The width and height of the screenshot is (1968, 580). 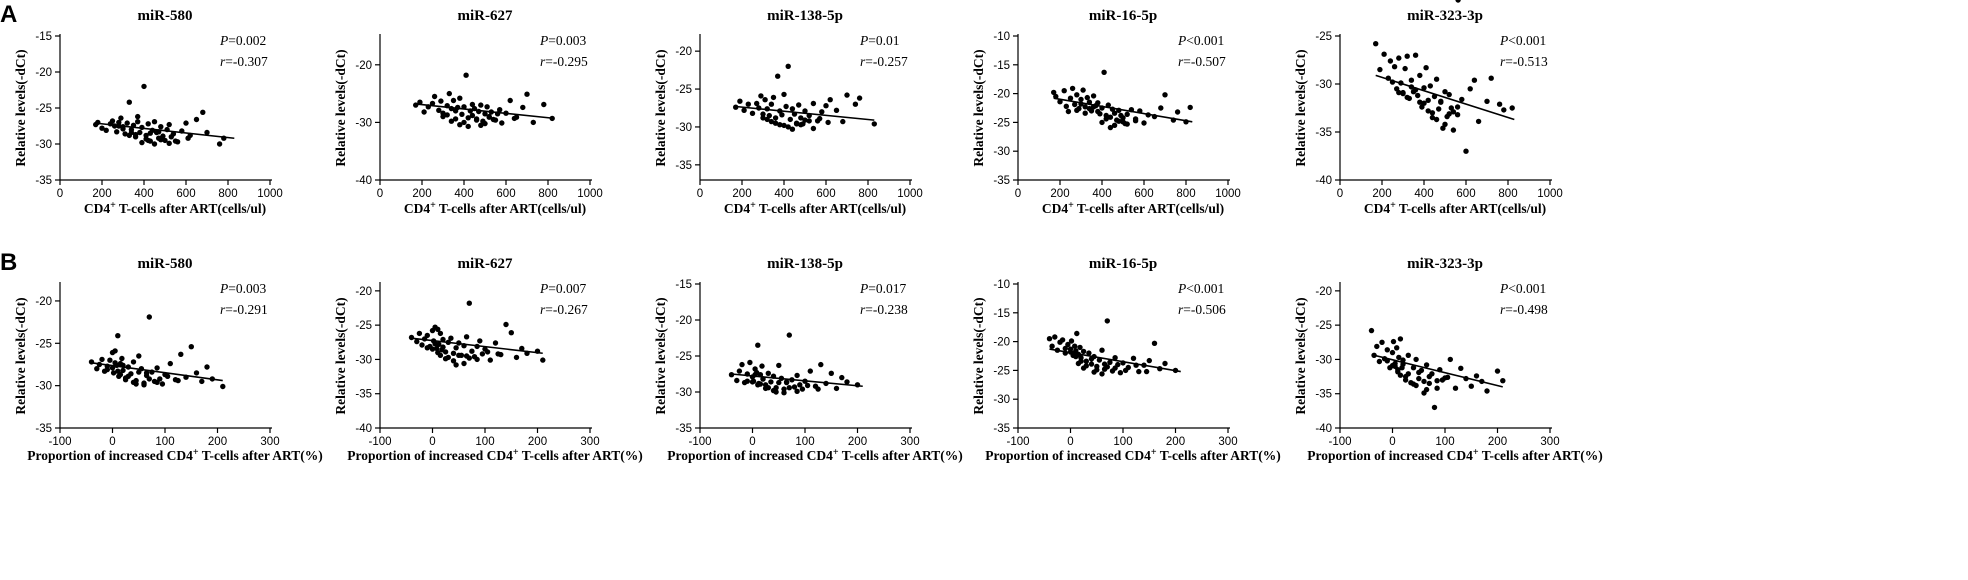 I want to click on x-tick-label: 600, so click(x=1465, y=194).